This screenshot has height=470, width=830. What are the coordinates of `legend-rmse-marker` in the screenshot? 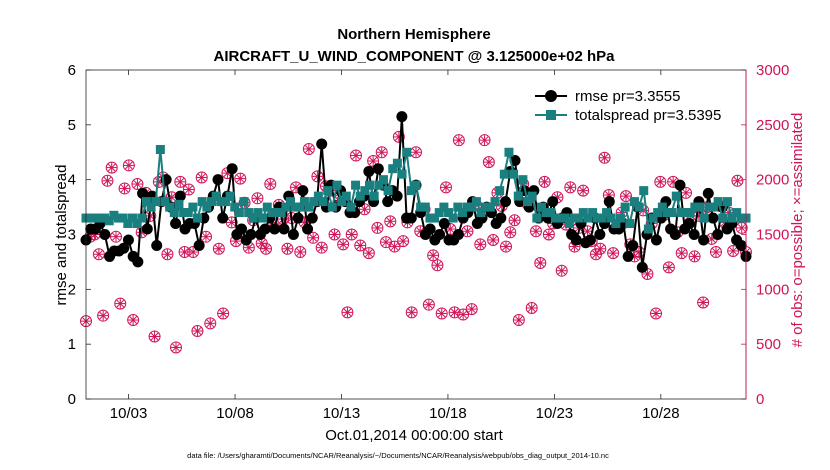 It's located at (551, 96).